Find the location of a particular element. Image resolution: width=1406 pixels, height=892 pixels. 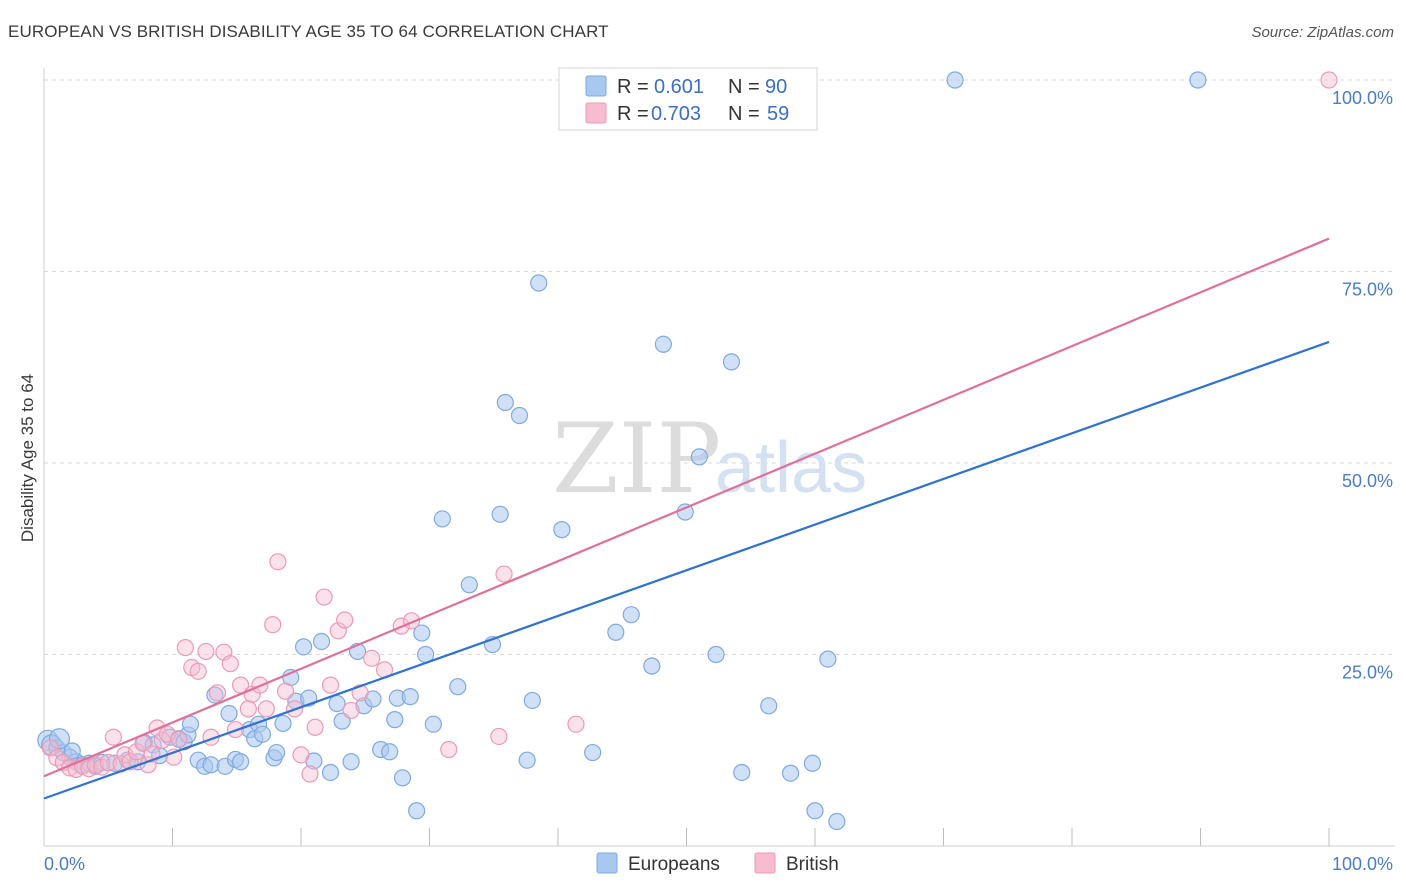

x-ticks is located at coordinates (751, 837).